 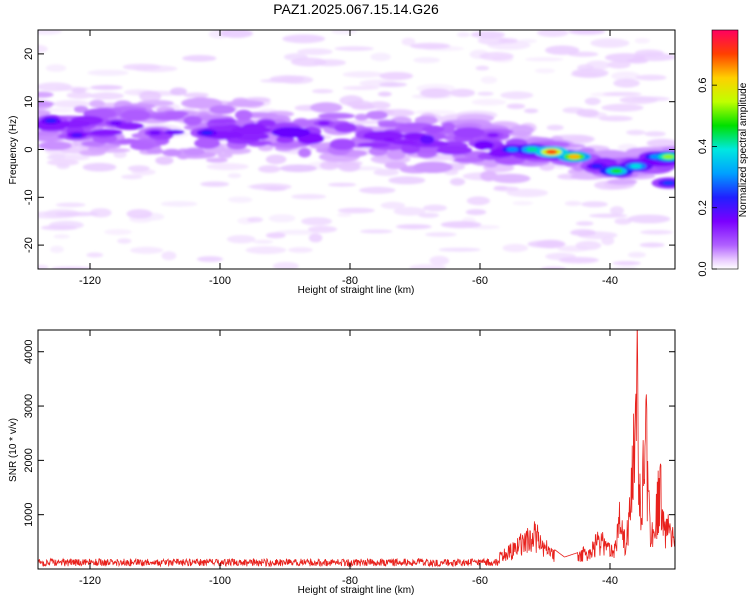 I want to click on spectrogram-x-tick-label: -80, so click(x=350, y=281).